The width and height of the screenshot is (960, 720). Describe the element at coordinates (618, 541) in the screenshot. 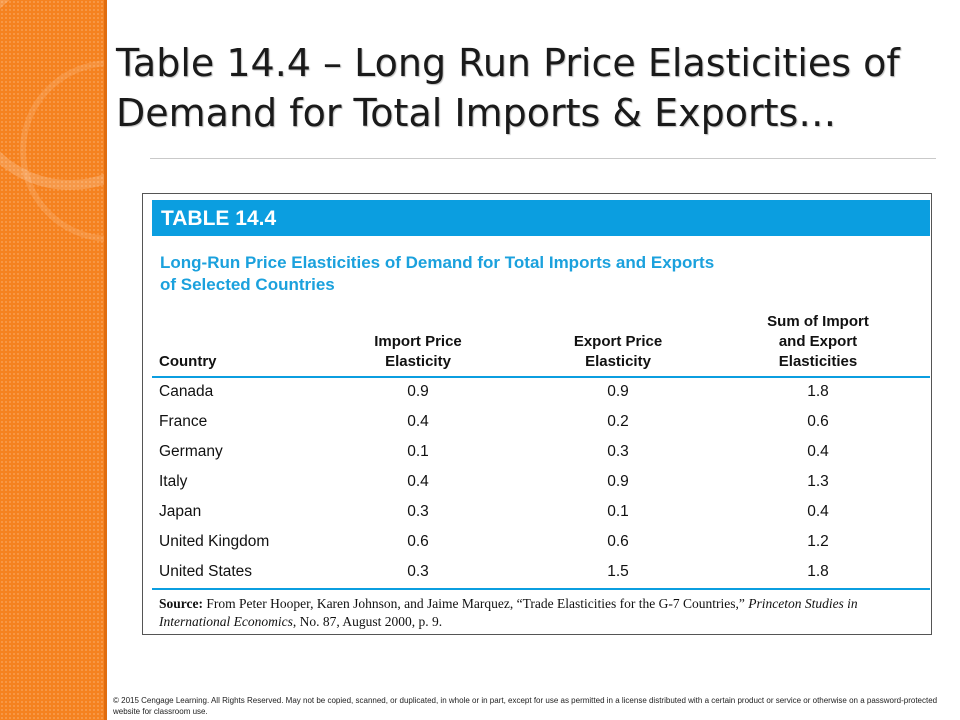

I see `cell-export-elasticity: 0.6` at that location.